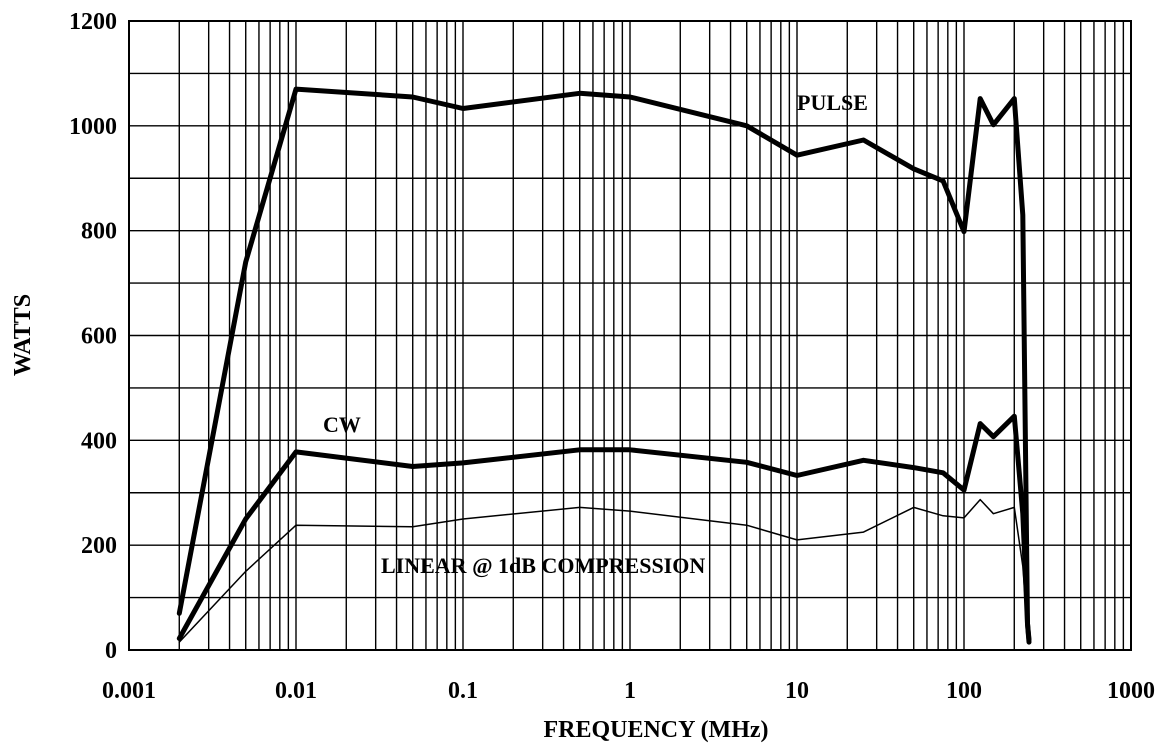 The image size is (1169, 746). I want to click on x-tick-label: 10, so click(797, 691).